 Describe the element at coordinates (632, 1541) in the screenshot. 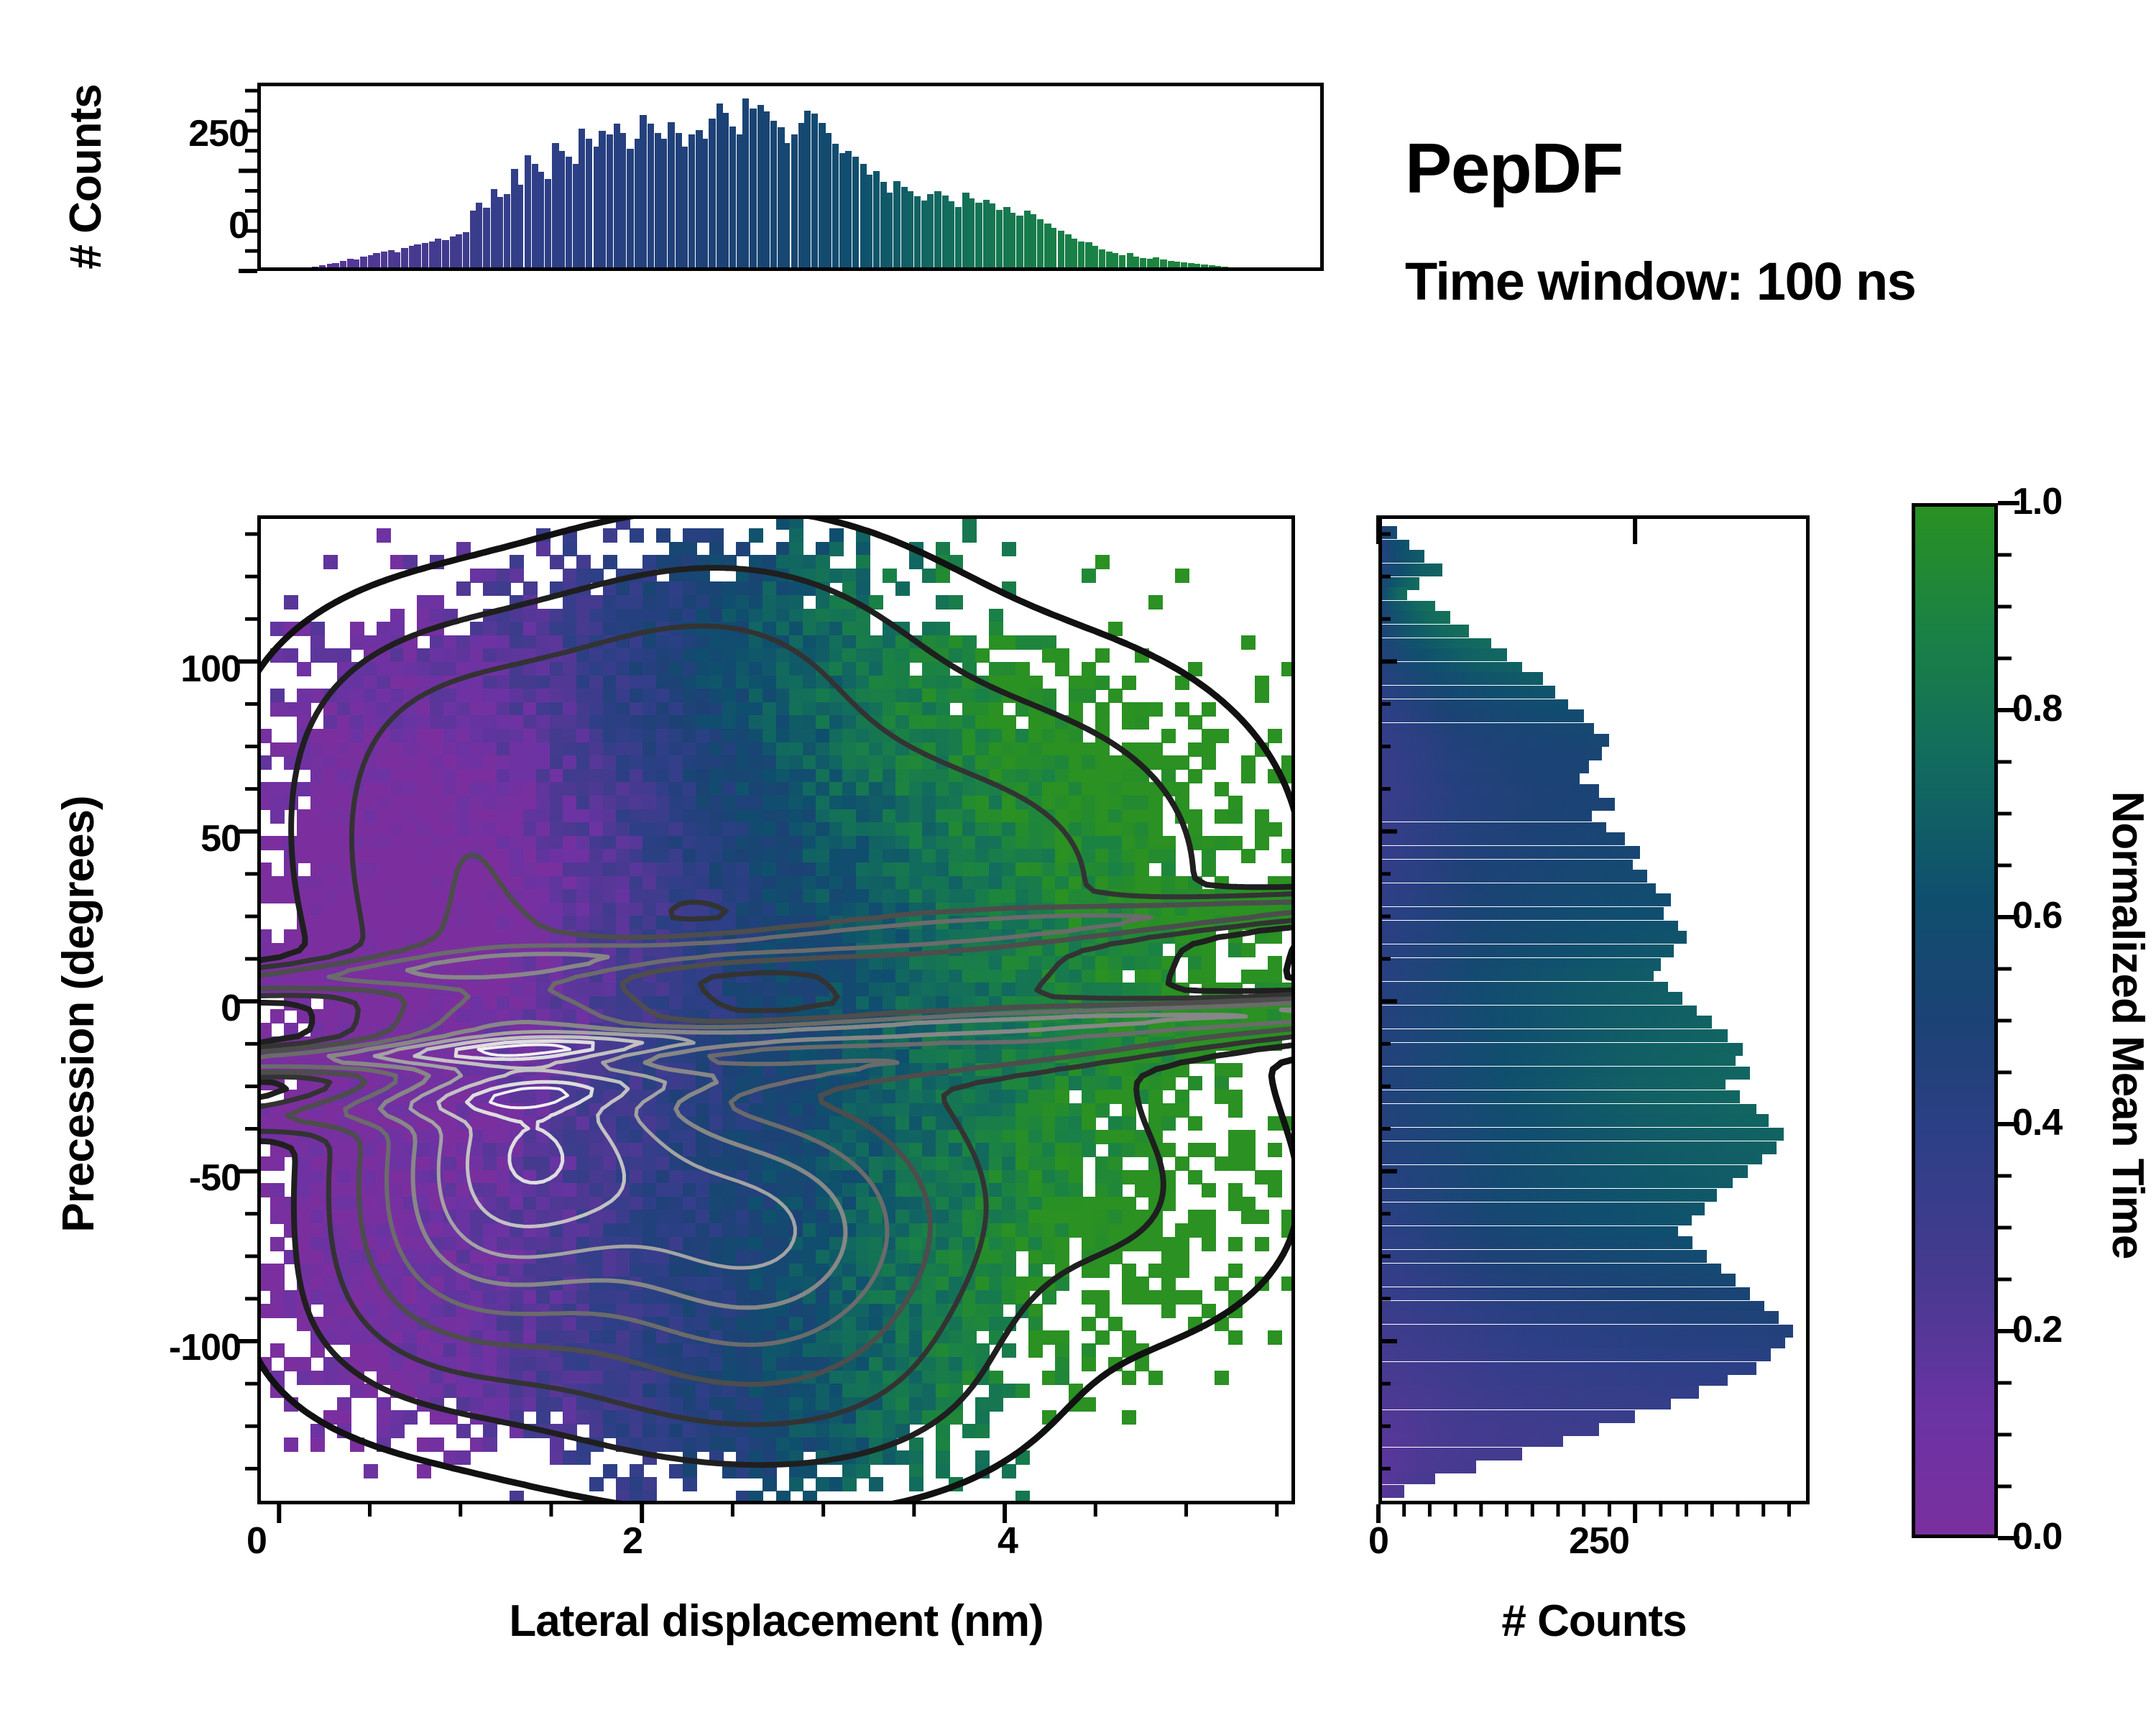

I see `main-xtick-2: 2` at that location.